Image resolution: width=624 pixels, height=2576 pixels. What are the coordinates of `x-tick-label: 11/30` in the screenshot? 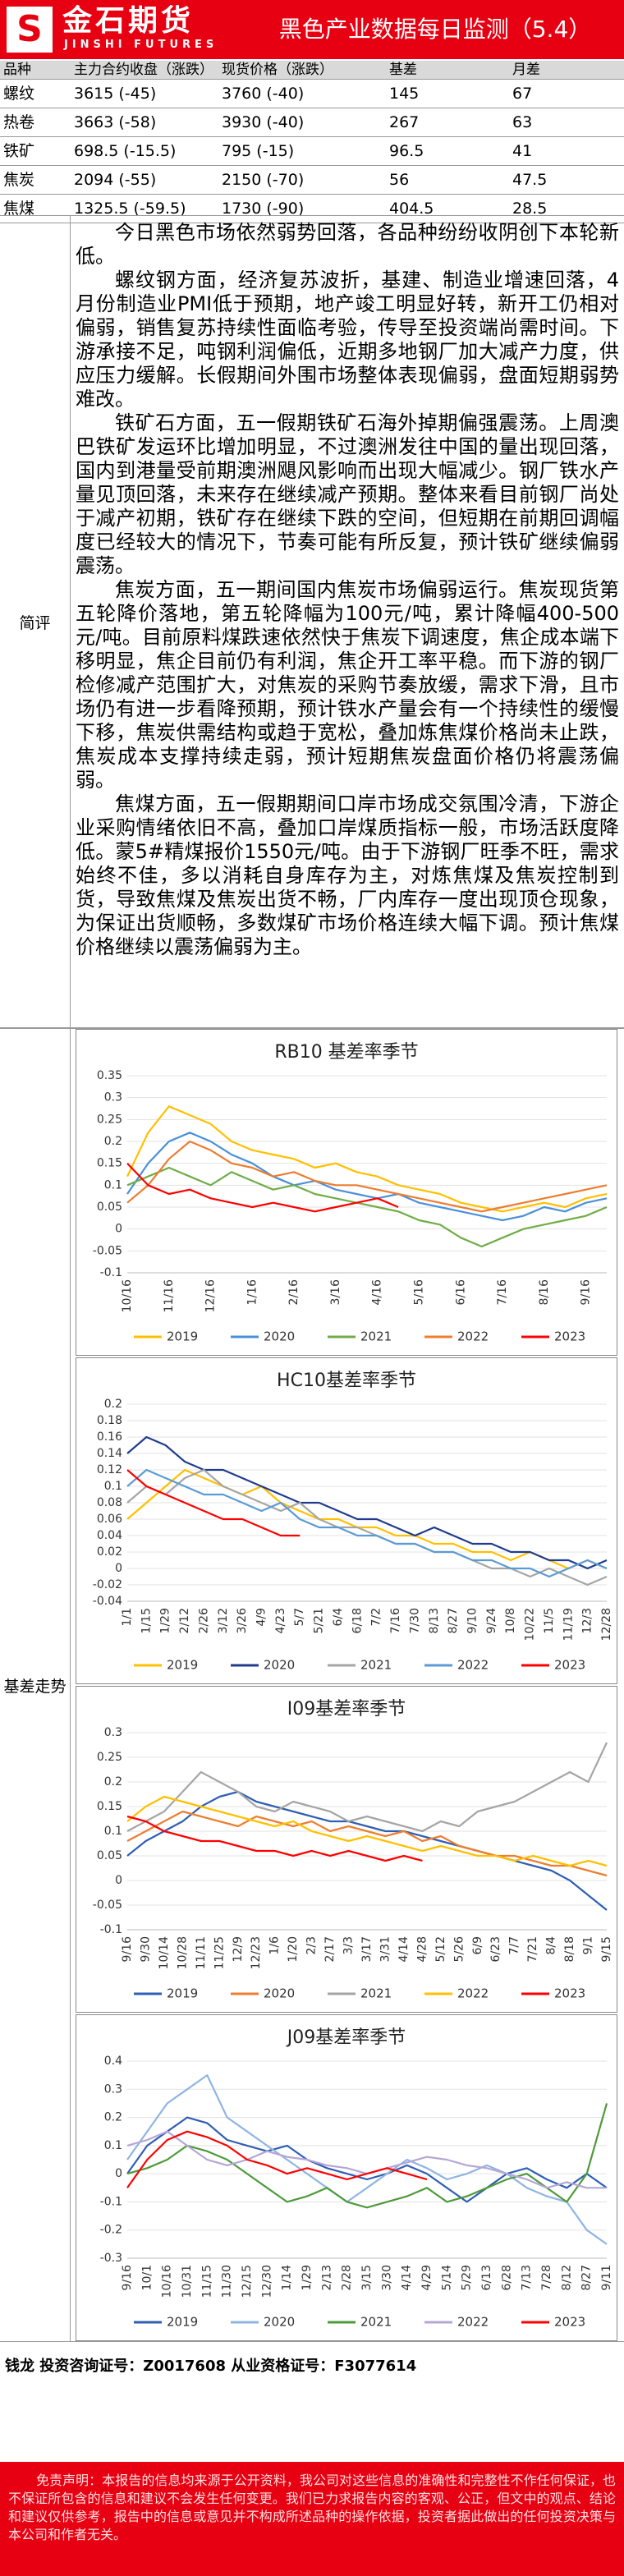 It's located at (227, 2281).